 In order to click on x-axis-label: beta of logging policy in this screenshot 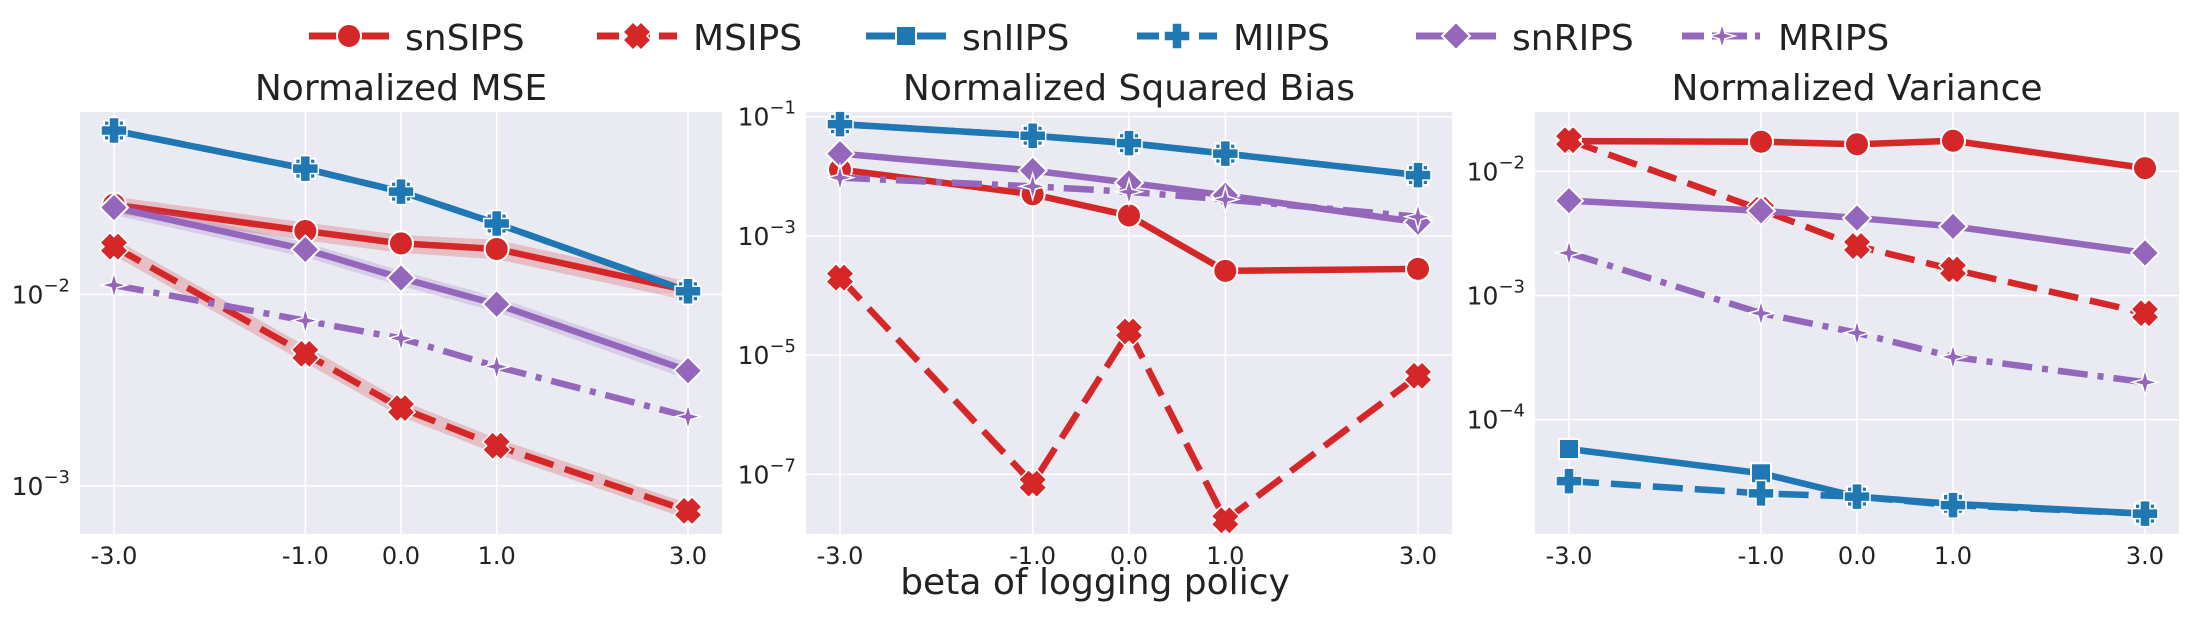, I will do `click(1095, 582)`.